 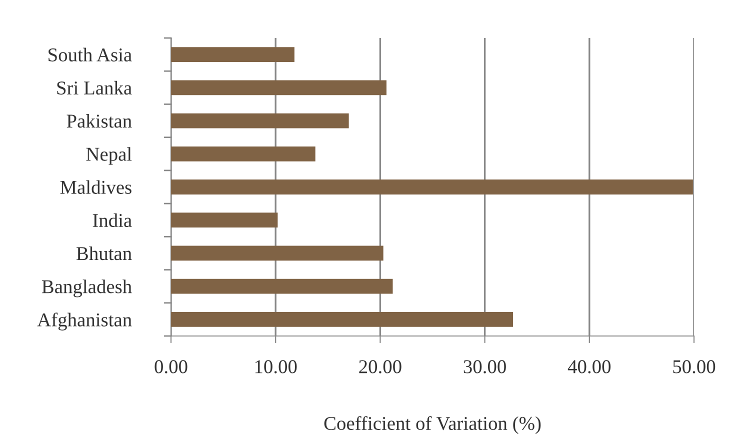 I want to click on y-tick-label: Afghanistan, so click(x=84, y=321).